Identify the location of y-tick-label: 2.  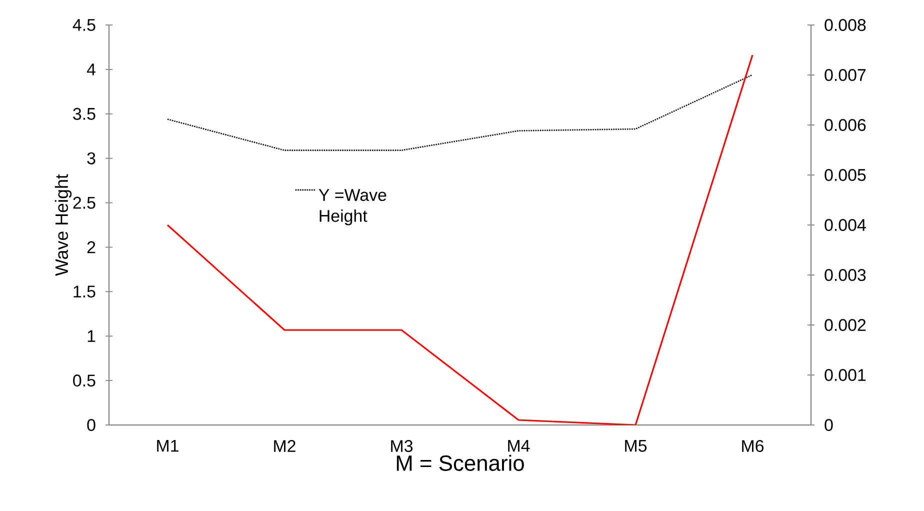
(91, 247).